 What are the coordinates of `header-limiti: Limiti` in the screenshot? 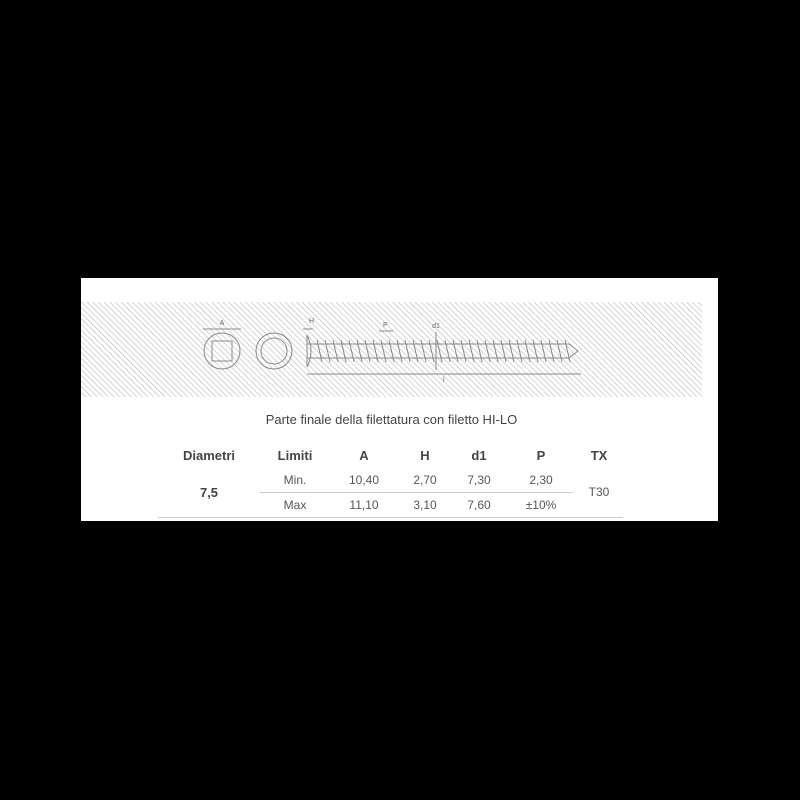 It's located at (295, 455).